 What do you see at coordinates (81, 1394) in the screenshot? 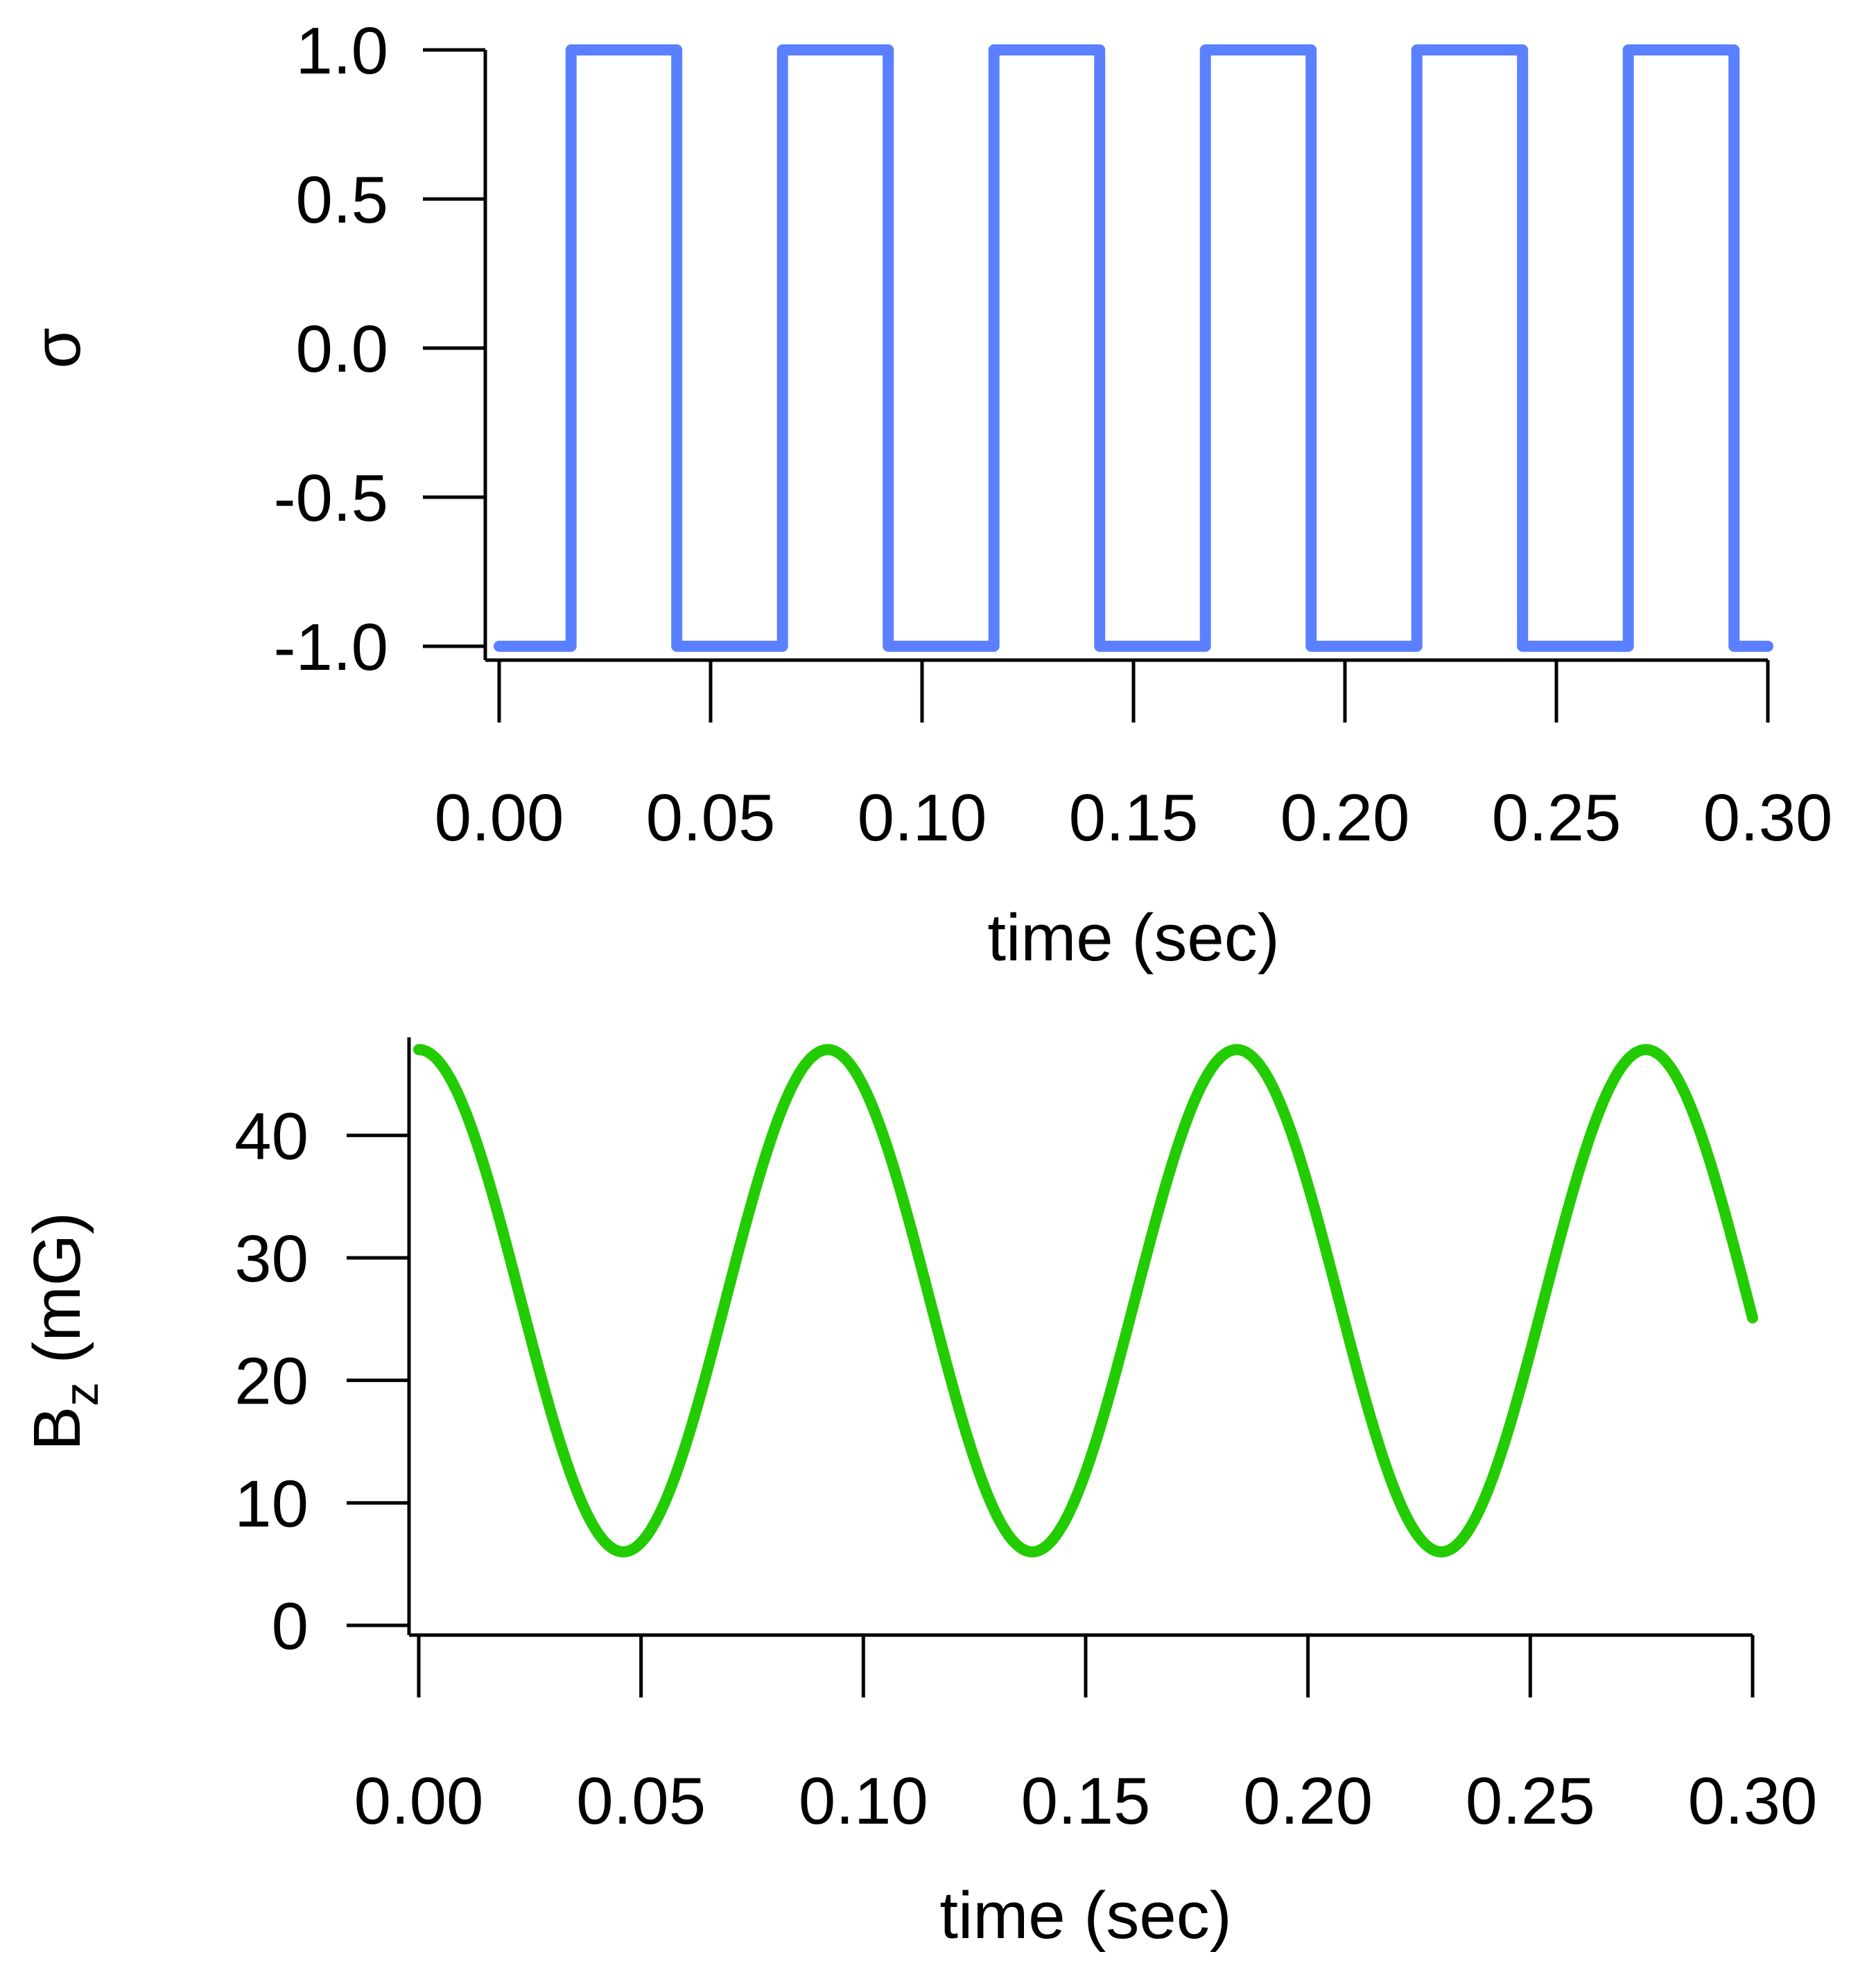
I see `bz-y-axis-title-subscript: z` at bounding box center [81, 1394].